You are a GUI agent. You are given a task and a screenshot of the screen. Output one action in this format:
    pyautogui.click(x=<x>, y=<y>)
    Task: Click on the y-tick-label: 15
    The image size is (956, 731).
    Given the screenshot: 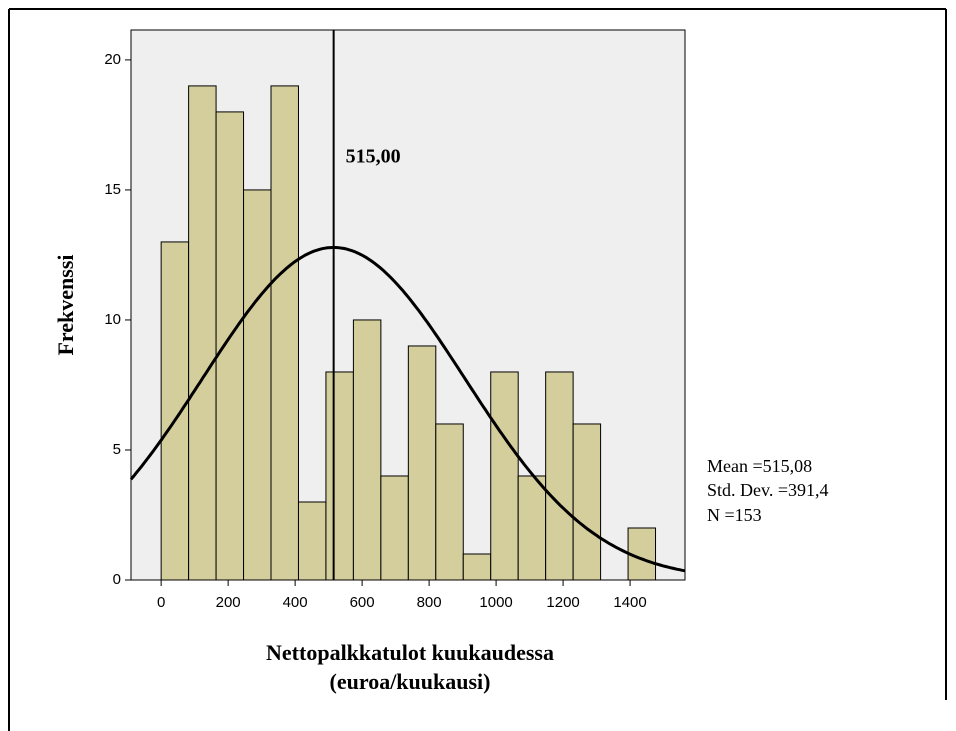 What is the action you would take?
    pyautogui.click(x=112, y=189)
    